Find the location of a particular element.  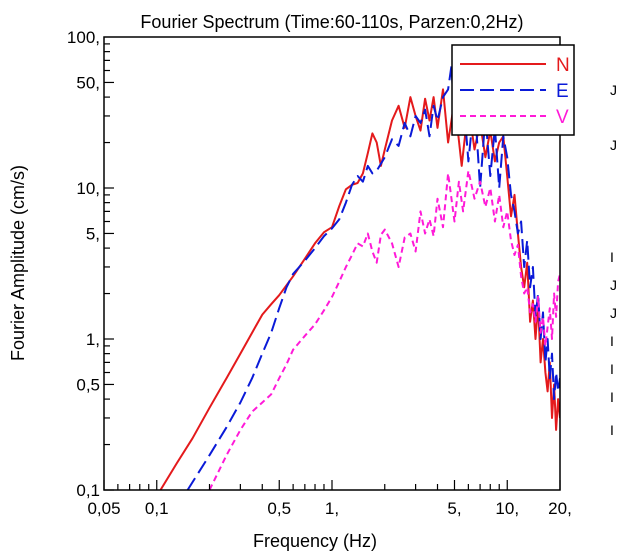

legend-label-E: E is located at coordinates (562, 91).